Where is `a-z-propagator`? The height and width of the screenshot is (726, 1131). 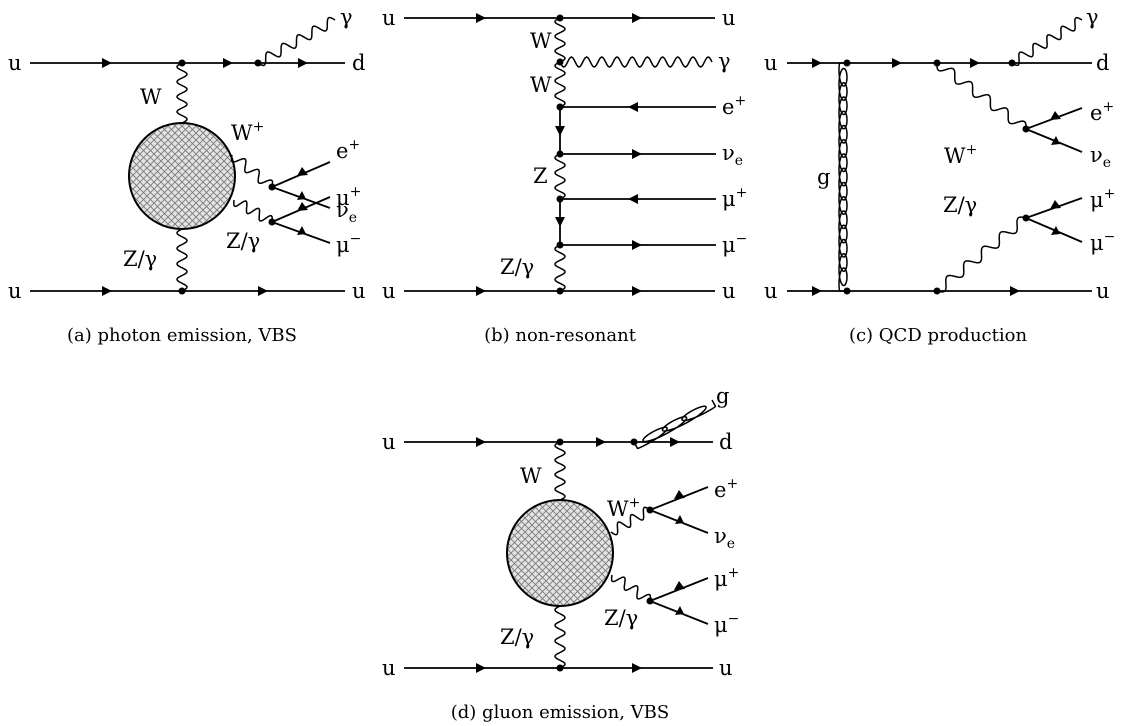
a-z-propagator is located at coordinates (182, 260).